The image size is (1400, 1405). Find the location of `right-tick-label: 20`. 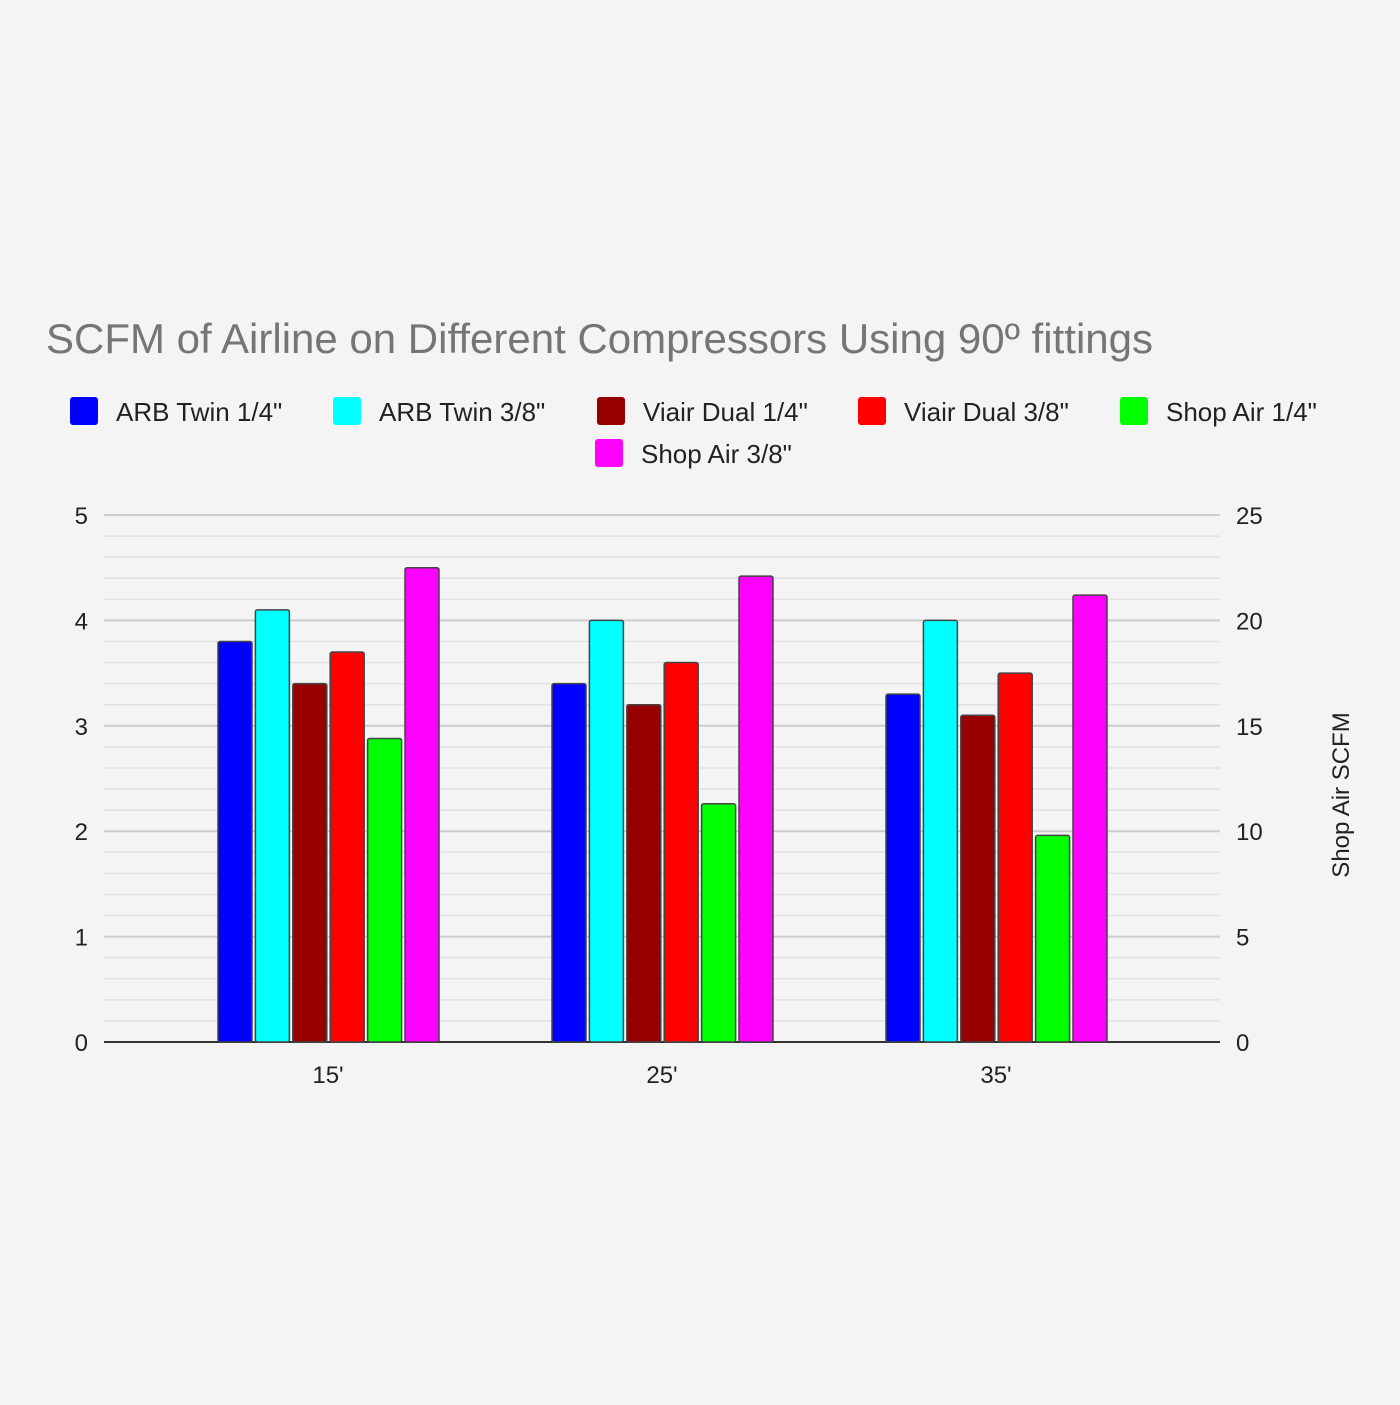

right-tick-label: 20 is located at coordinates (1249, 621).